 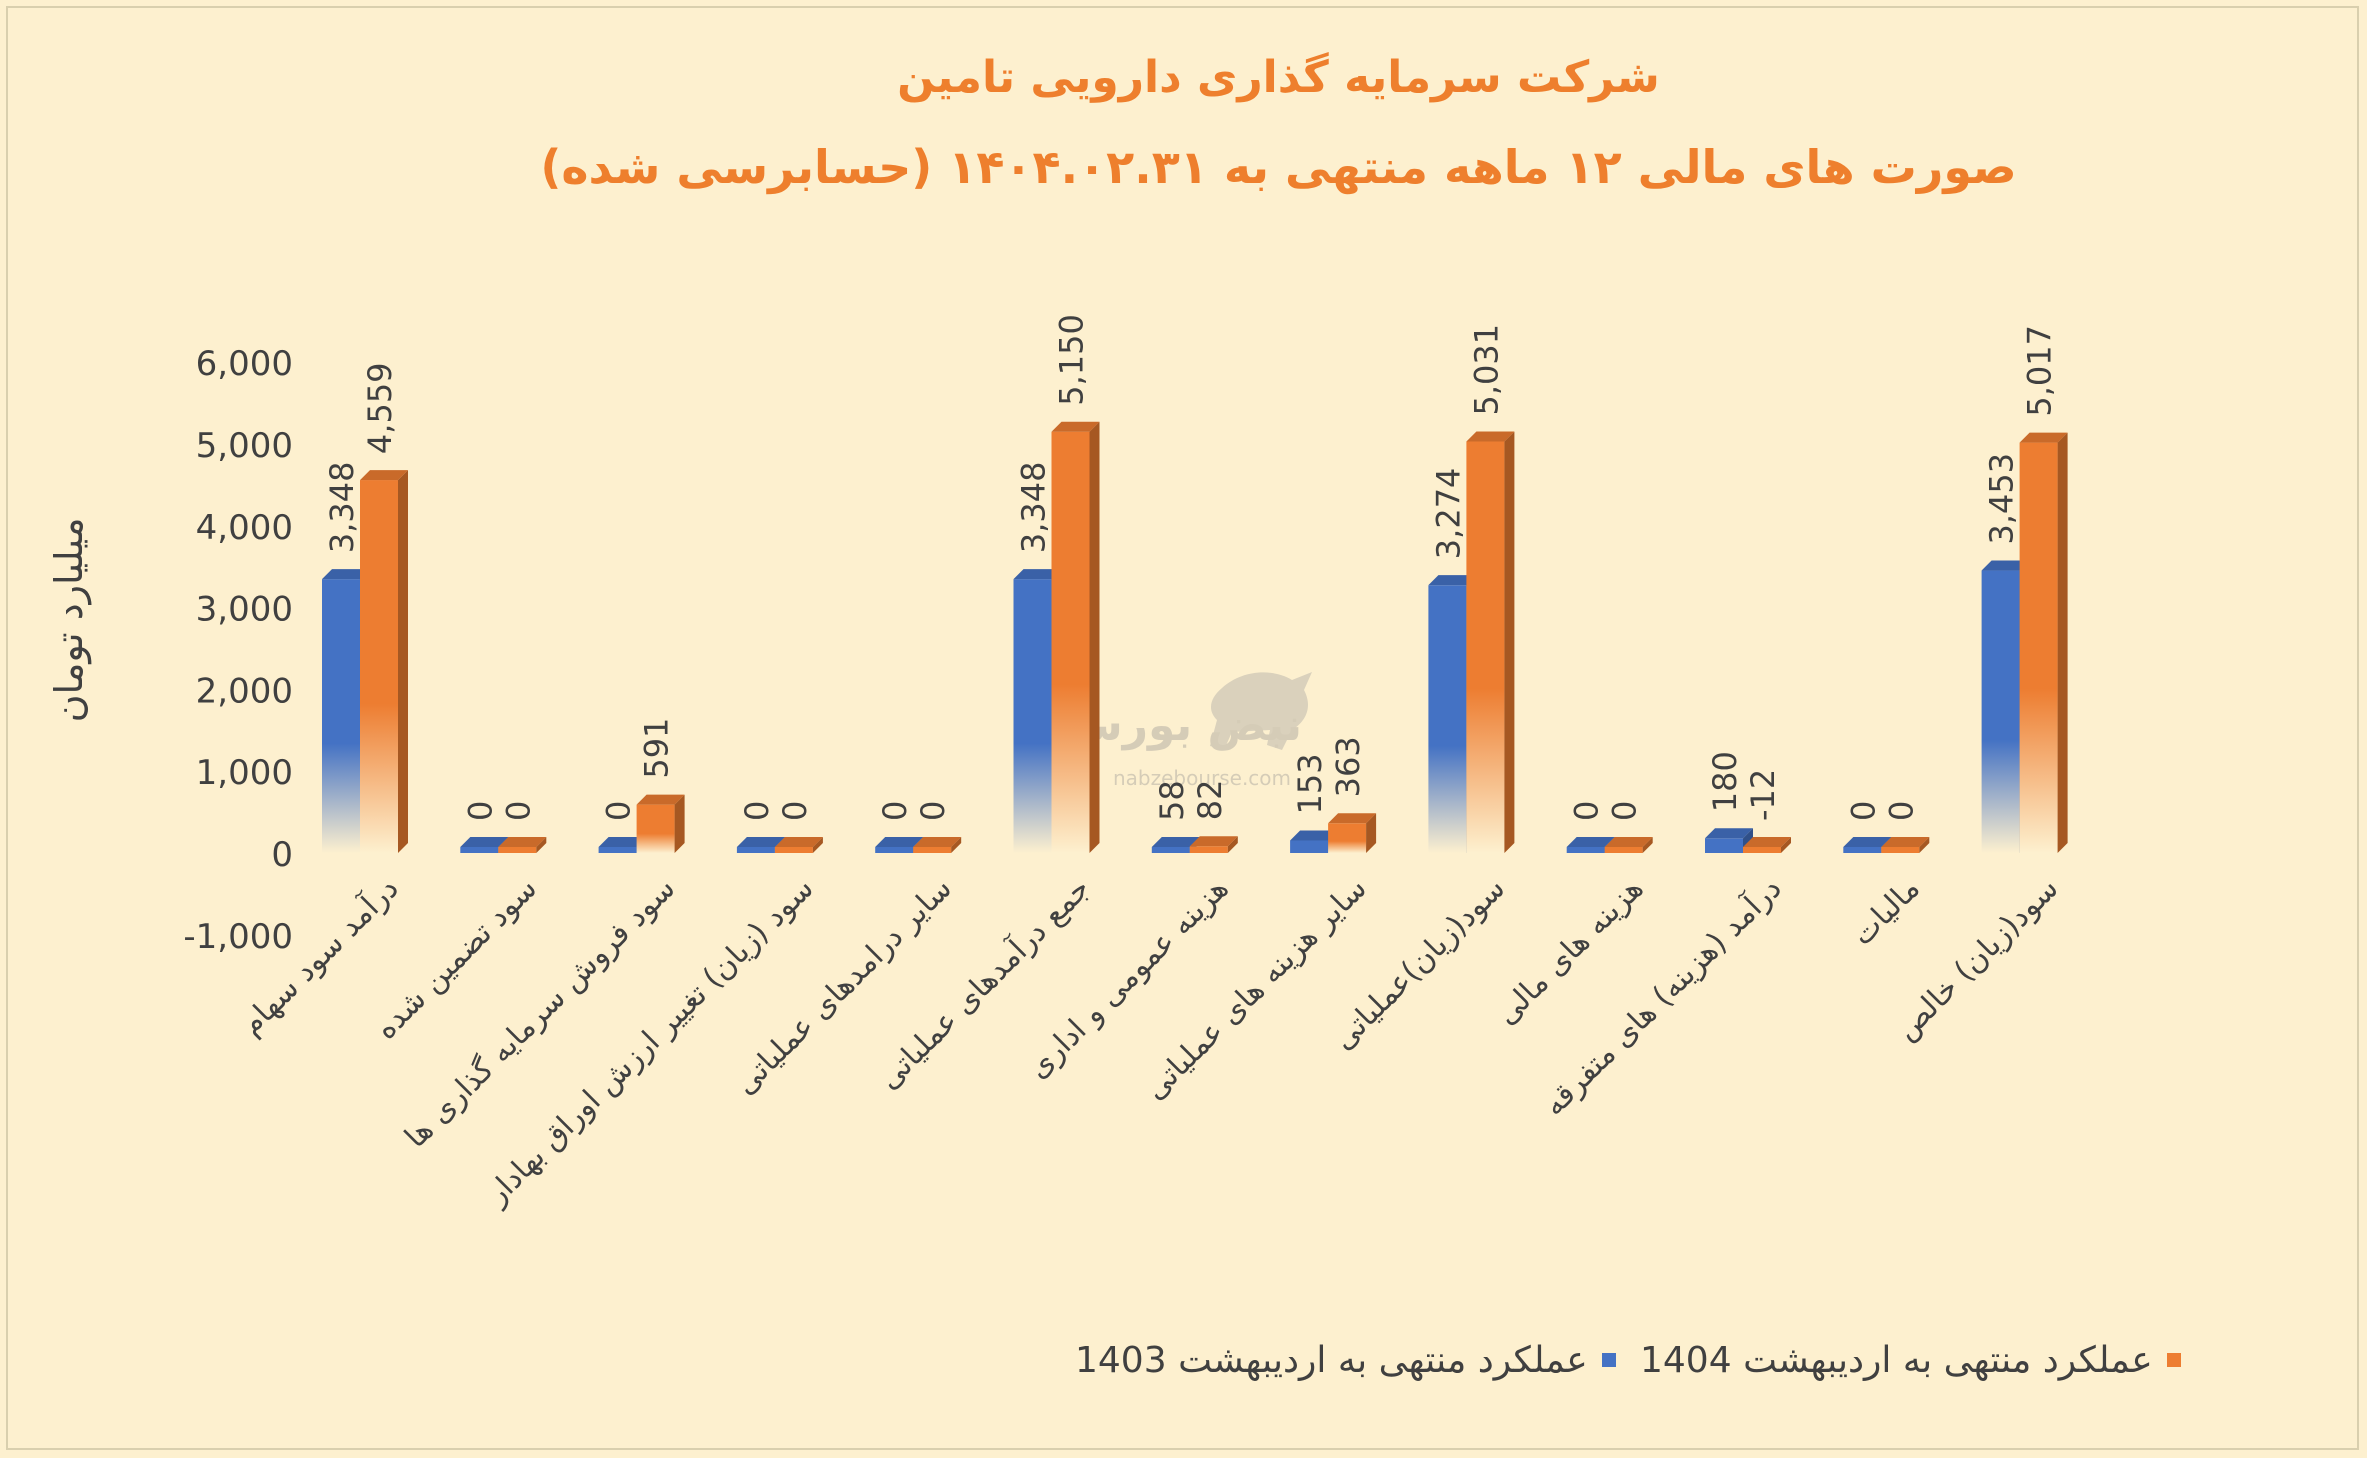 What do you see at coordinates (244, 446) in the screenshot?
I see `y-tick-label: 5,000` at bounding box center [244, 446].